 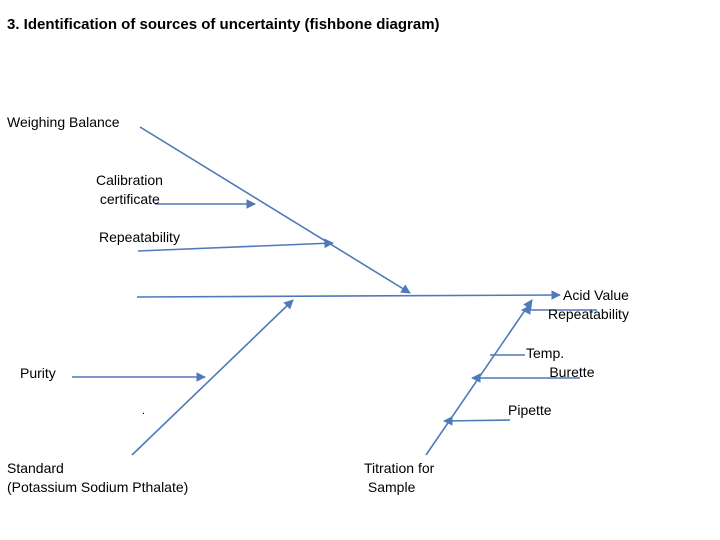 What do you see at coordinates (560, 362) in the screenshot?
I see `temp-burette-label: Temp. Burette` at bounding box center [560, 362].